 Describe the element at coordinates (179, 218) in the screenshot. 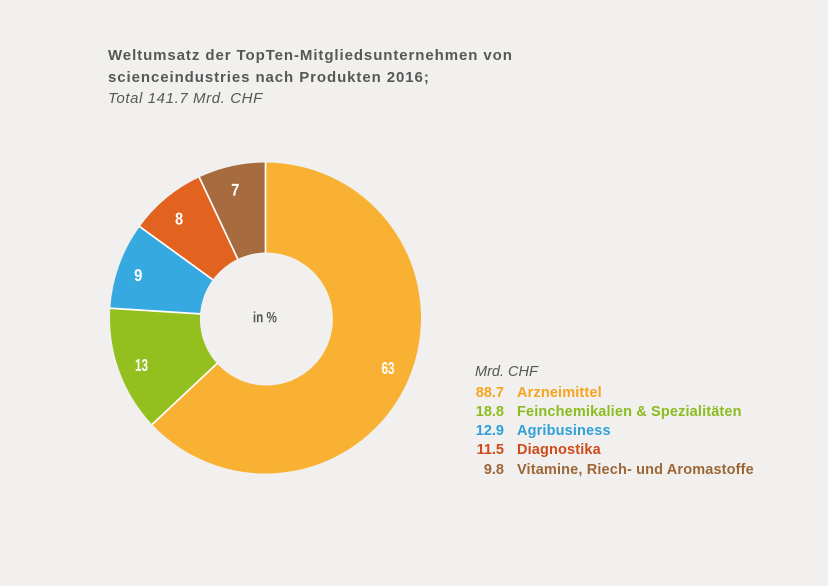

I see `svg-text: 8` at that location.